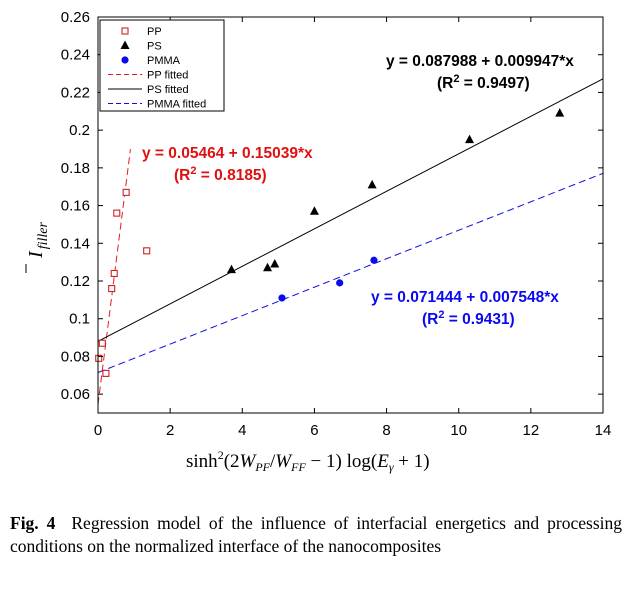 Image resolution: width=631 pixels, height=594 pixels. I want to click on x-tick-label: 10, so click(458, 430).